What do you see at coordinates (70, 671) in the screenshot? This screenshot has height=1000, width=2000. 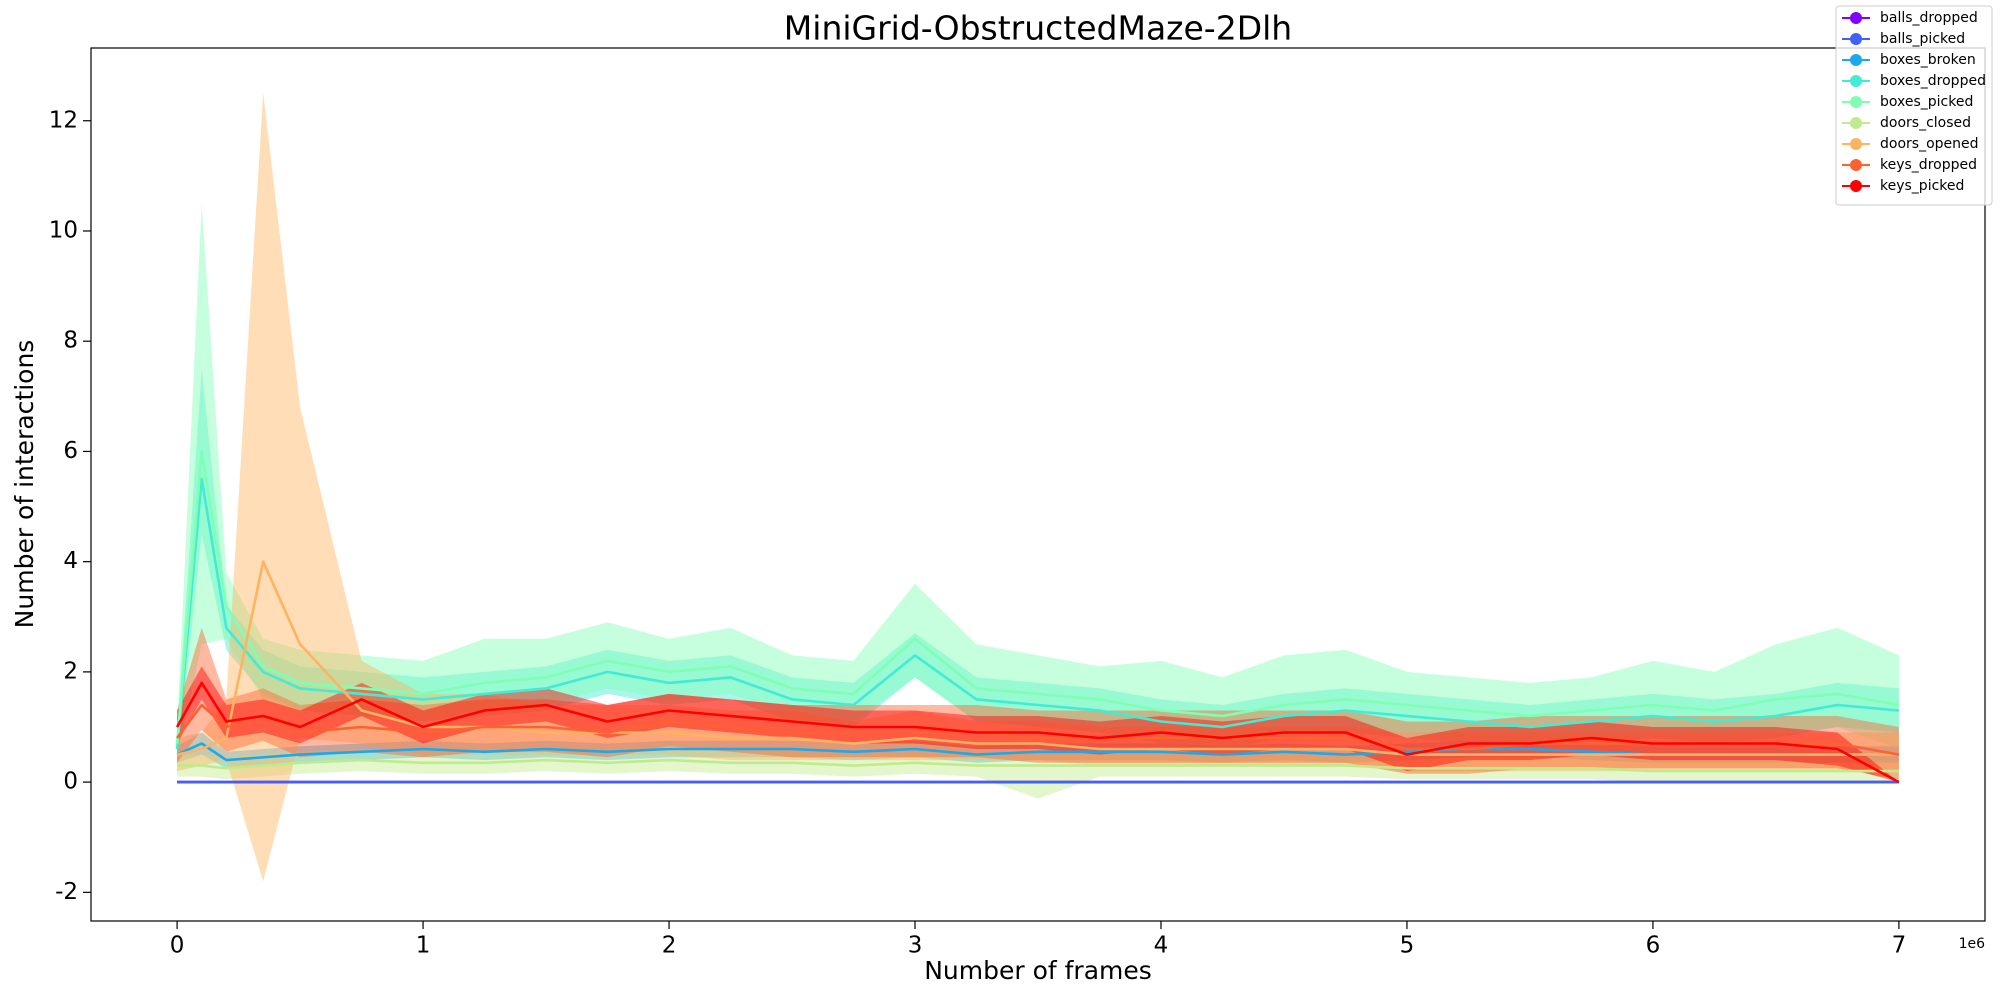 I see `y-tick-label: 2` at bounding box center [70, 671].